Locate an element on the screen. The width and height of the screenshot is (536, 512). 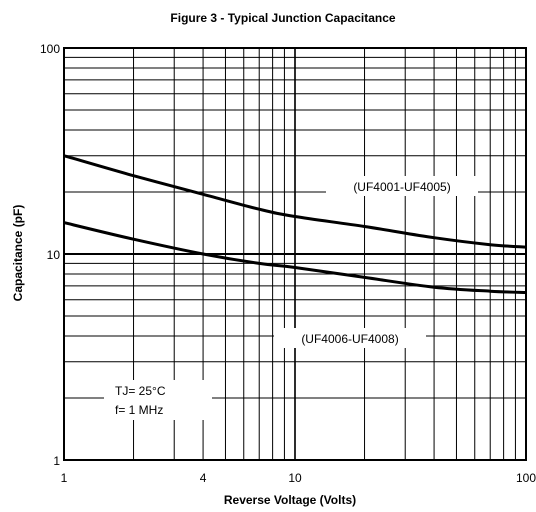
x-tick-label: 100 is located at coordinates (526, 478).